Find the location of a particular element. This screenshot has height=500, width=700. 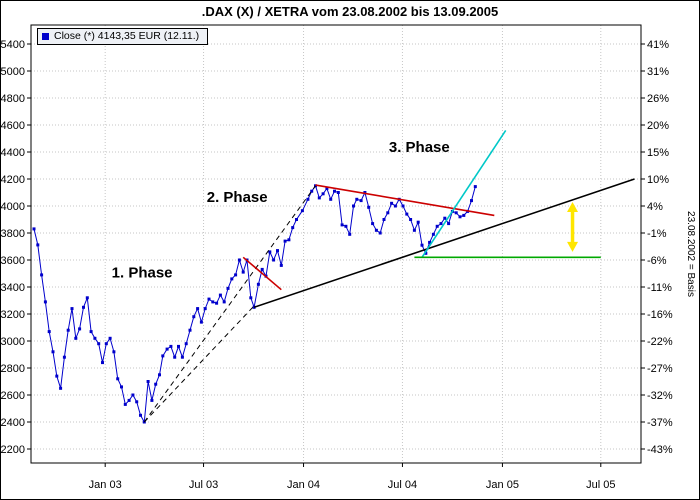

breakout-cyan-line is located at coordinates (464, 193).